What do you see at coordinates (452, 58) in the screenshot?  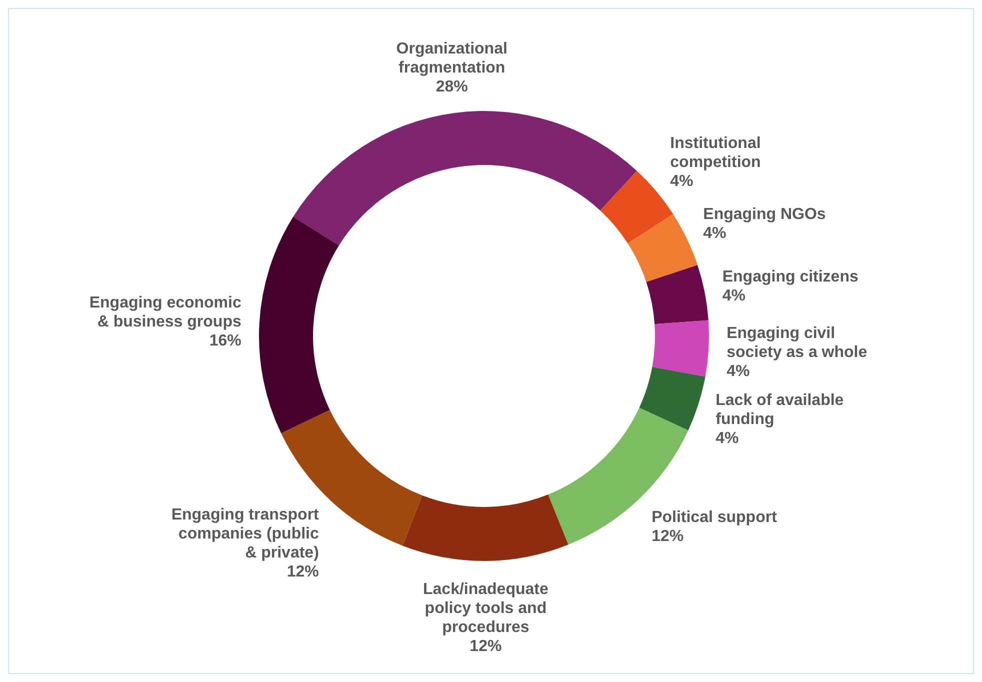 I see `slice-label: Organizational fragmentation` at bounding box center [452, 58].